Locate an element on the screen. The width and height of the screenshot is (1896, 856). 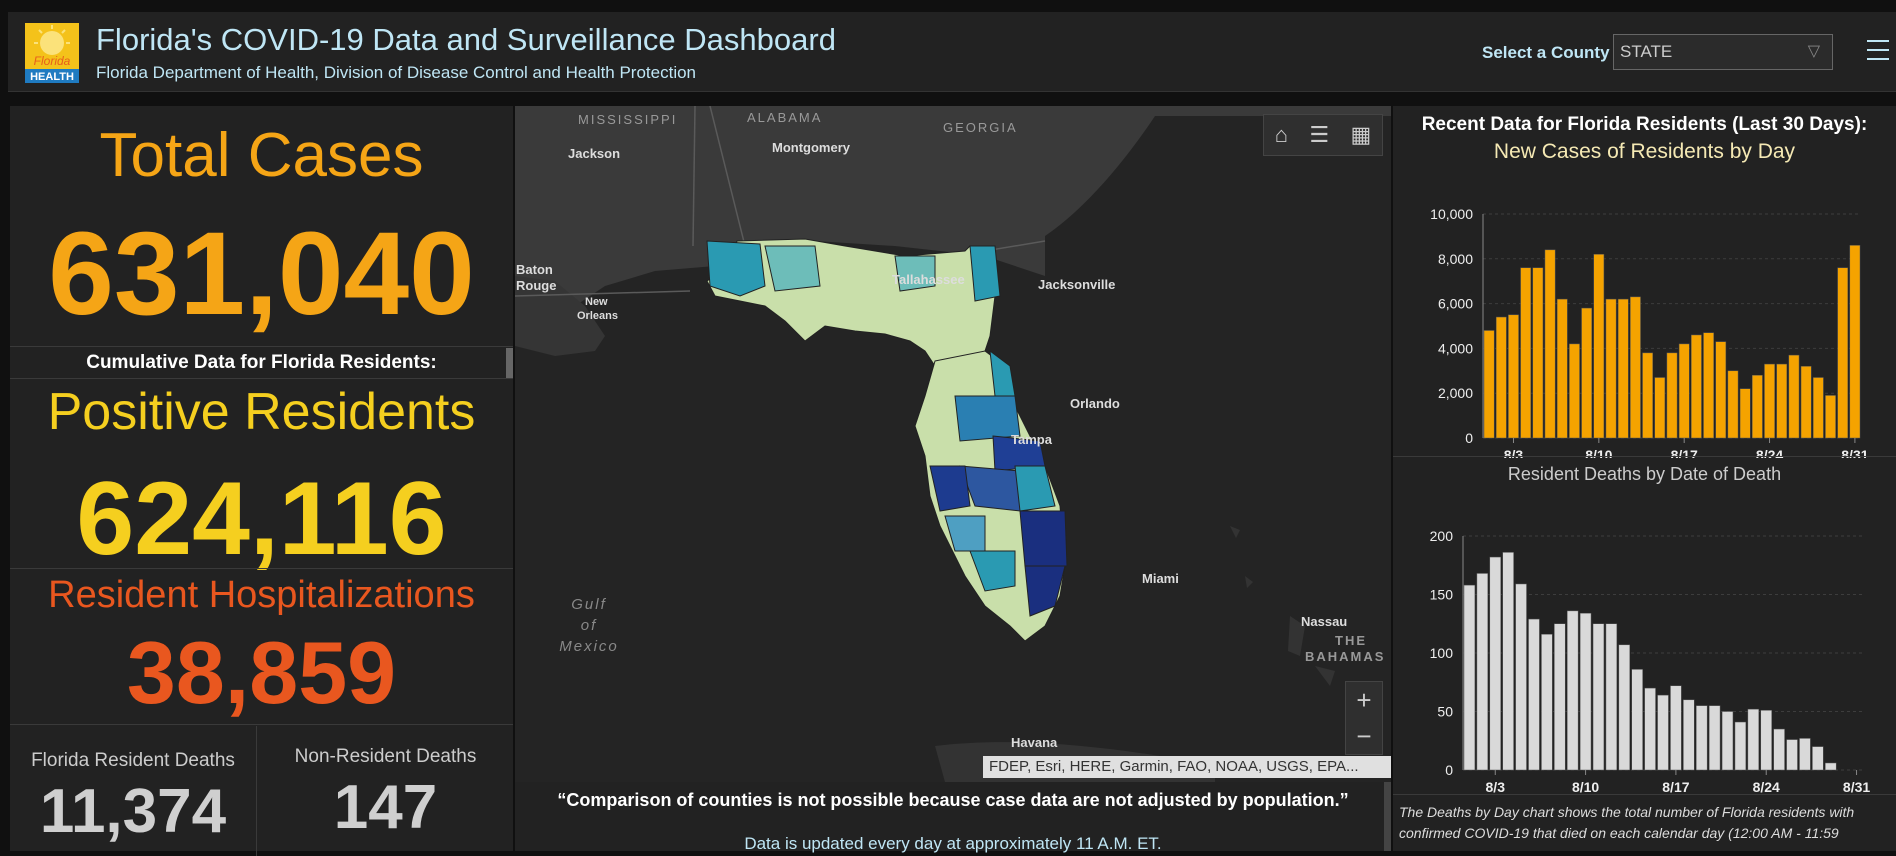
x-tick-label: 8/31 is located at coordinates (1854, 452).